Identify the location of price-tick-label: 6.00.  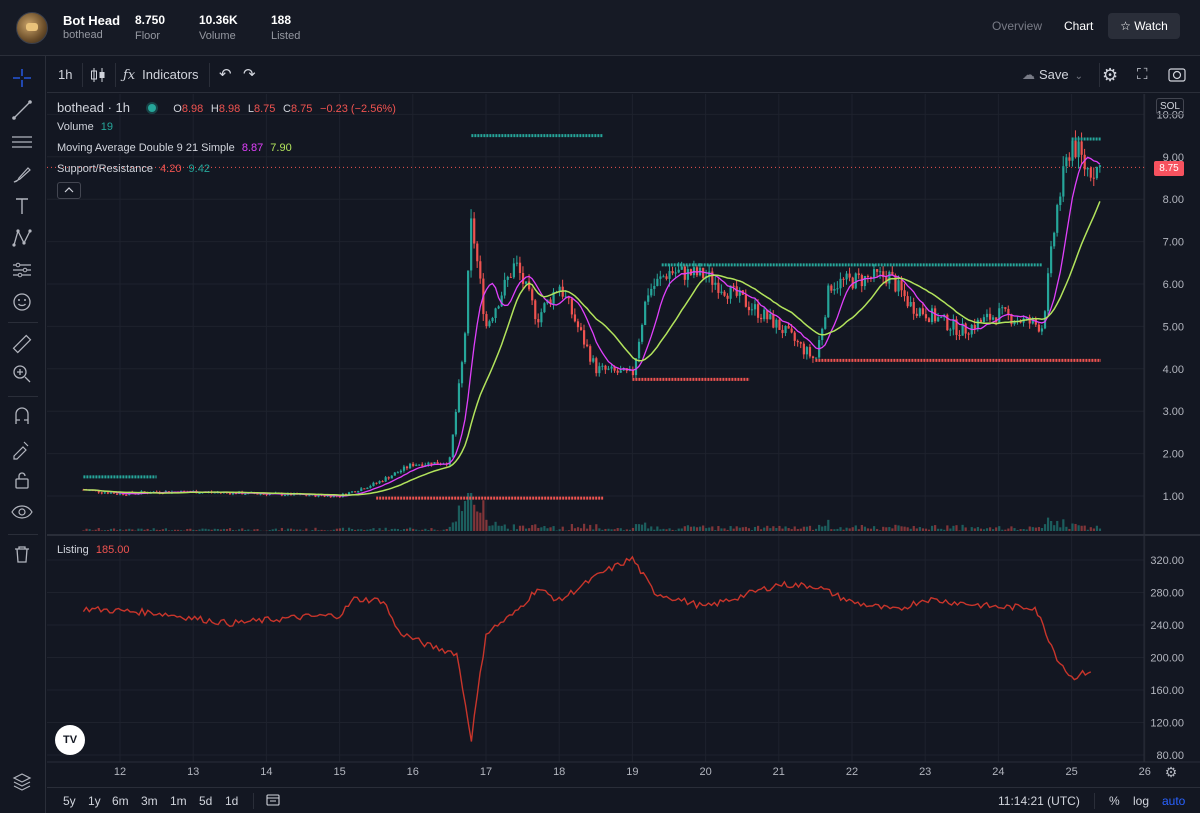
(1173, 285).